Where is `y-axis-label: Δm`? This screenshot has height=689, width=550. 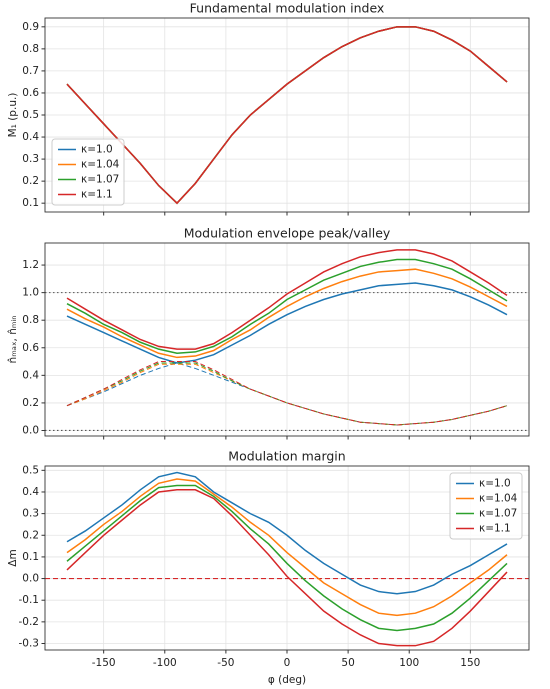 y-axis-label: Δm is located at coordinates (13, 557).